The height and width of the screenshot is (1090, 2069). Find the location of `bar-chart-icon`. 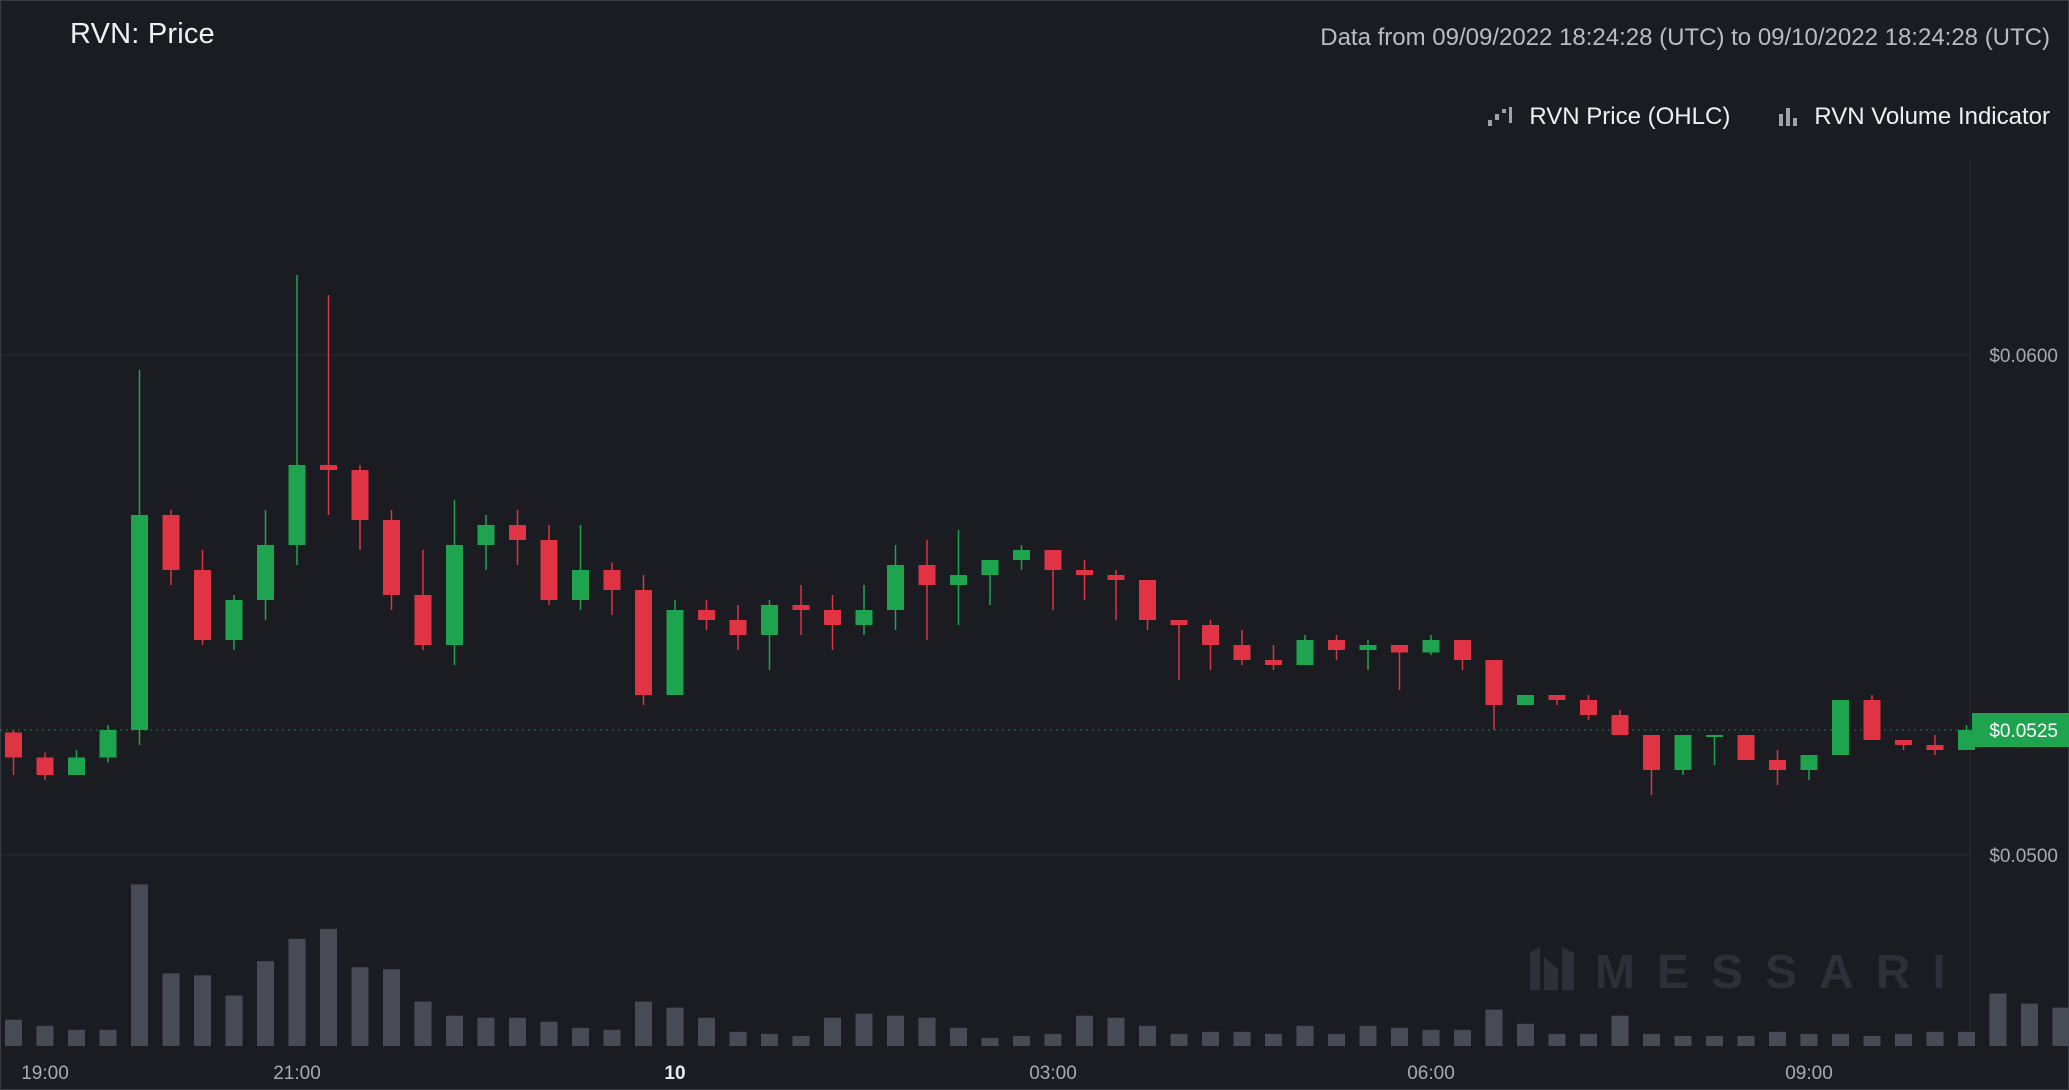

bar-chart-icon is located at coordinates (1788, 117).